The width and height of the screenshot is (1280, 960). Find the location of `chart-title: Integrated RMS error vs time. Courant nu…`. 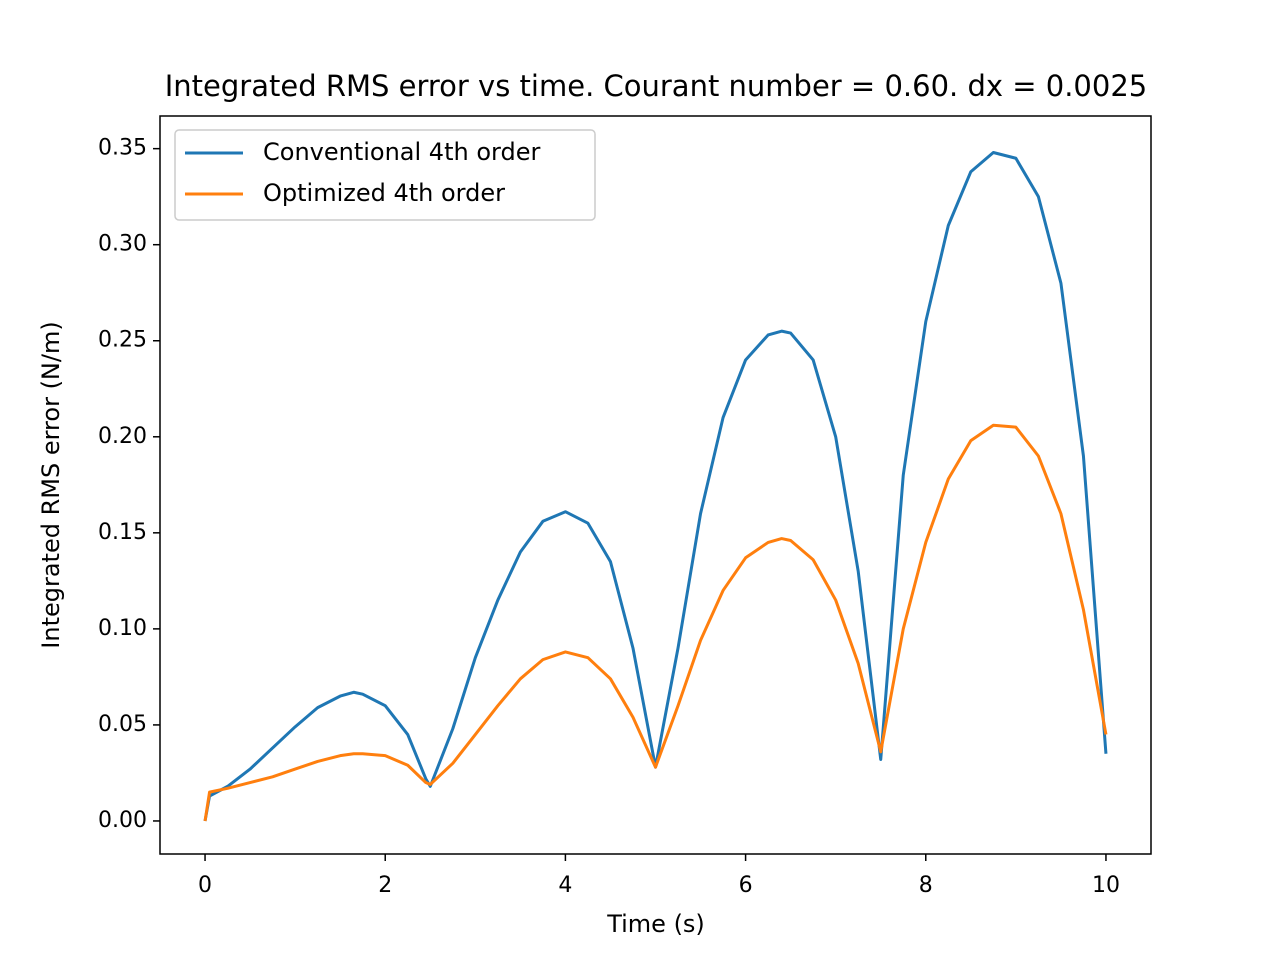

chart-title: Integrated RMS error vs time. Courant nu… is located at coordinates (656, 86).